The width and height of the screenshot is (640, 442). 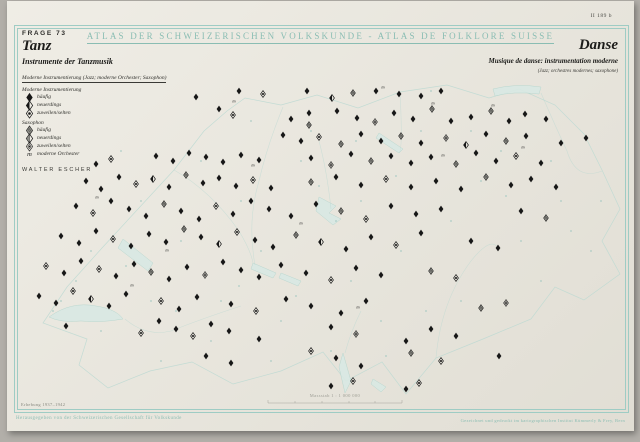 I want to click on legend-item: häufig, so click(x=118, y=97).